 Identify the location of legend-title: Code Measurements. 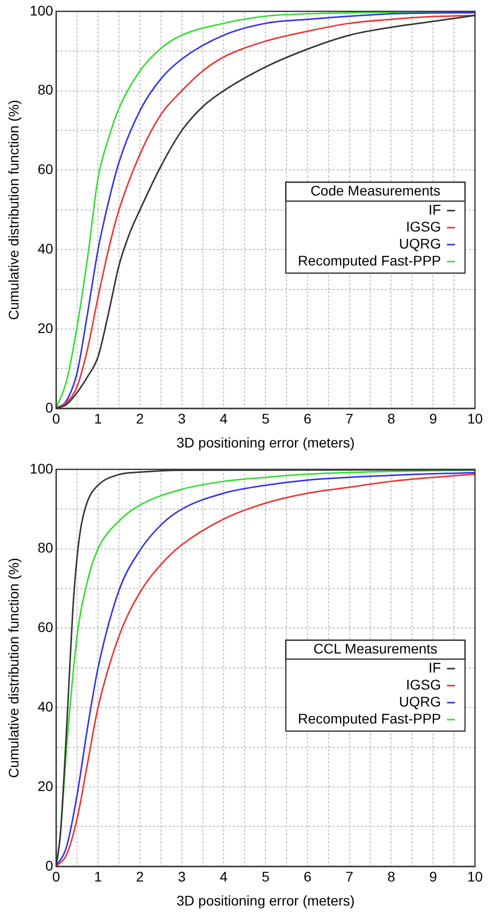
(375, 190).